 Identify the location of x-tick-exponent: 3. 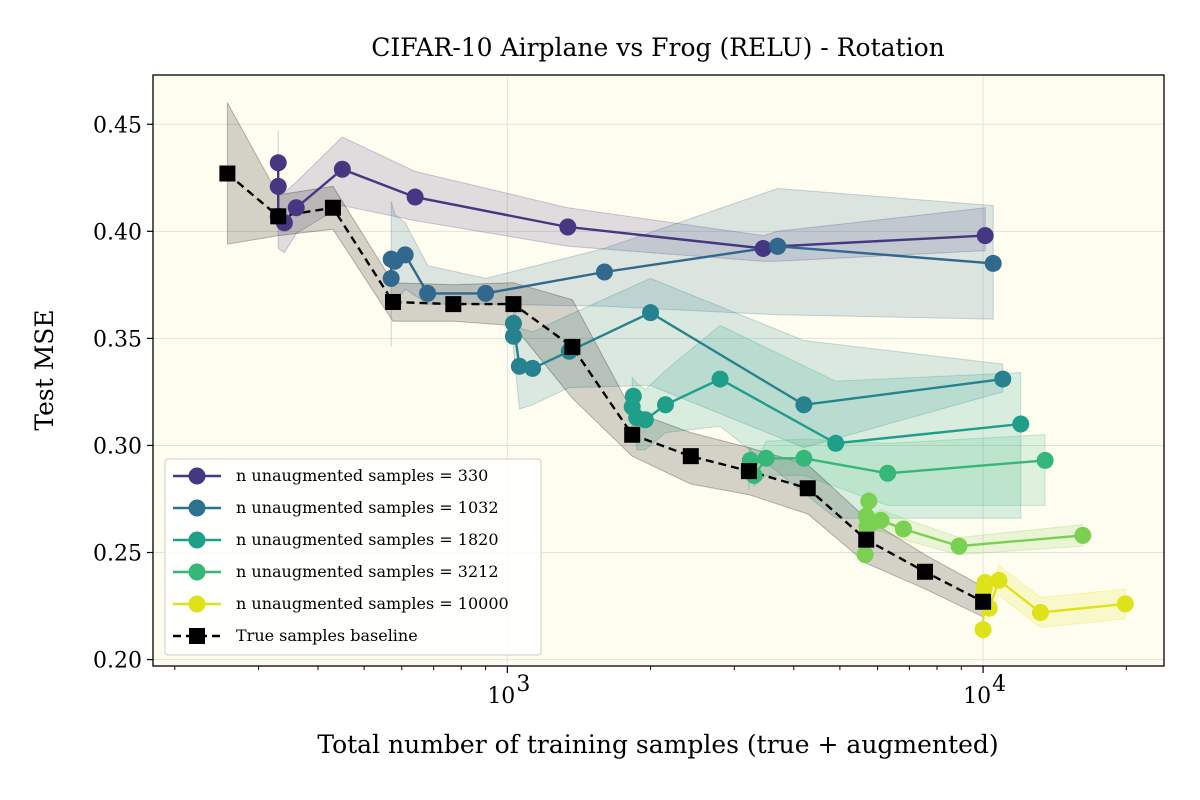
(523, 684).